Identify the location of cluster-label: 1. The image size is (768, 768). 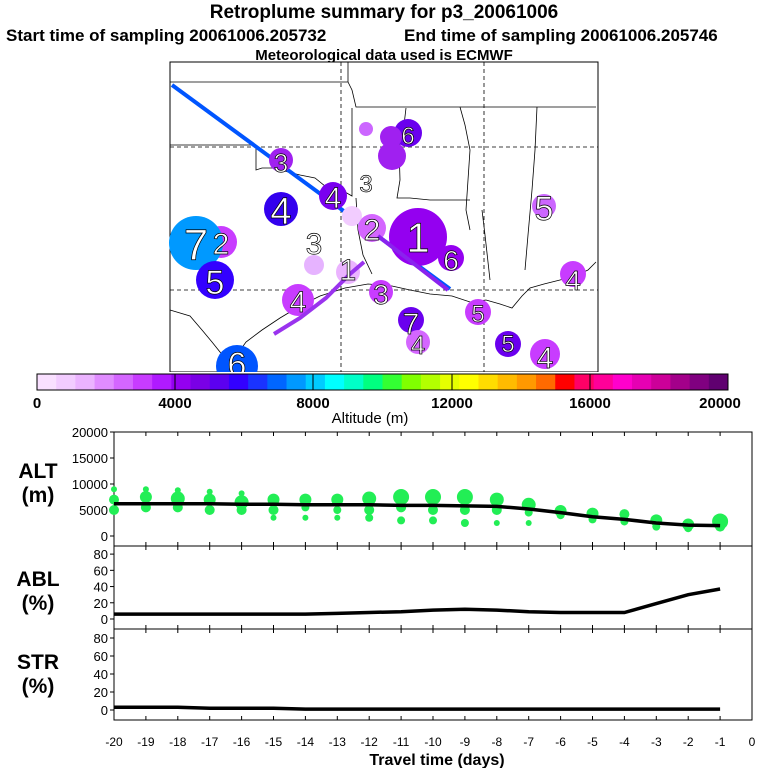
(348, 270).